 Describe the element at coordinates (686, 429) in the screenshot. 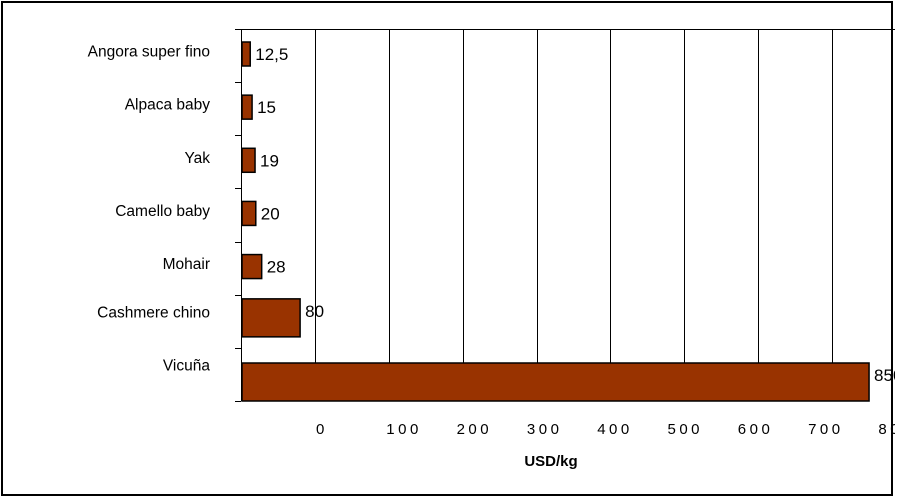

I see `x-tick-label: 500` at that location.